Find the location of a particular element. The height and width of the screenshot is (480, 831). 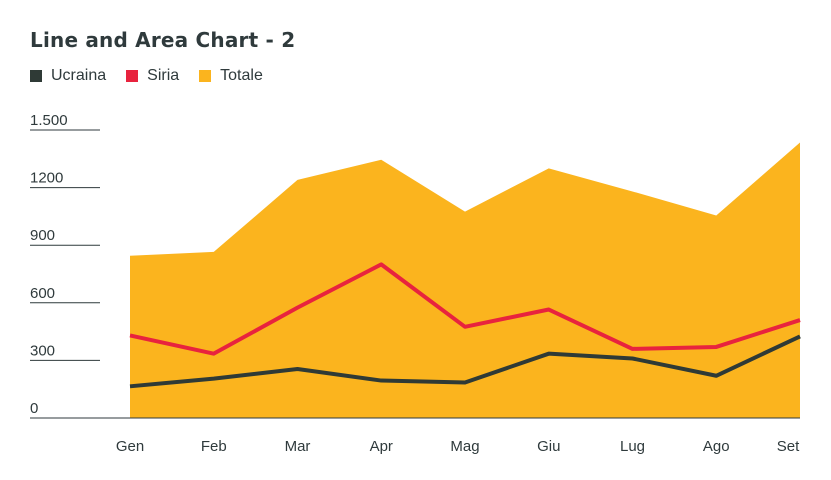

legend-item-totale: Totale is located at coordinates (231, 76).